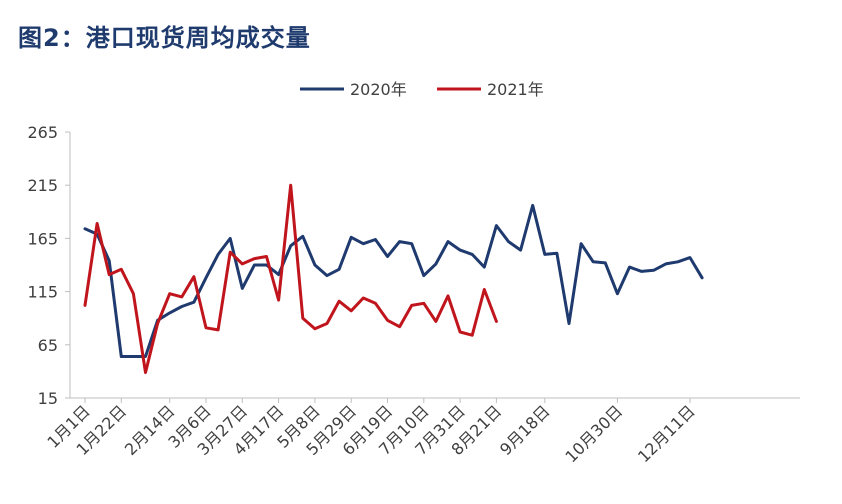 The width and height of the screenshot is (842, 504). I want to click on x-tick-label: 10月30日, so click(593, 433).